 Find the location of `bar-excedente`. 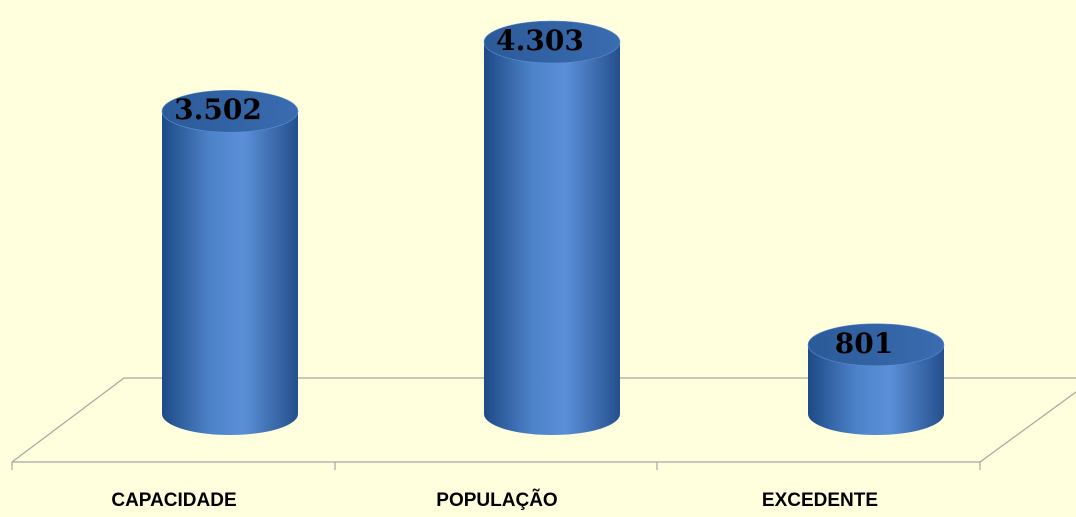

bar-excedente is located at coordinates (876, 379).